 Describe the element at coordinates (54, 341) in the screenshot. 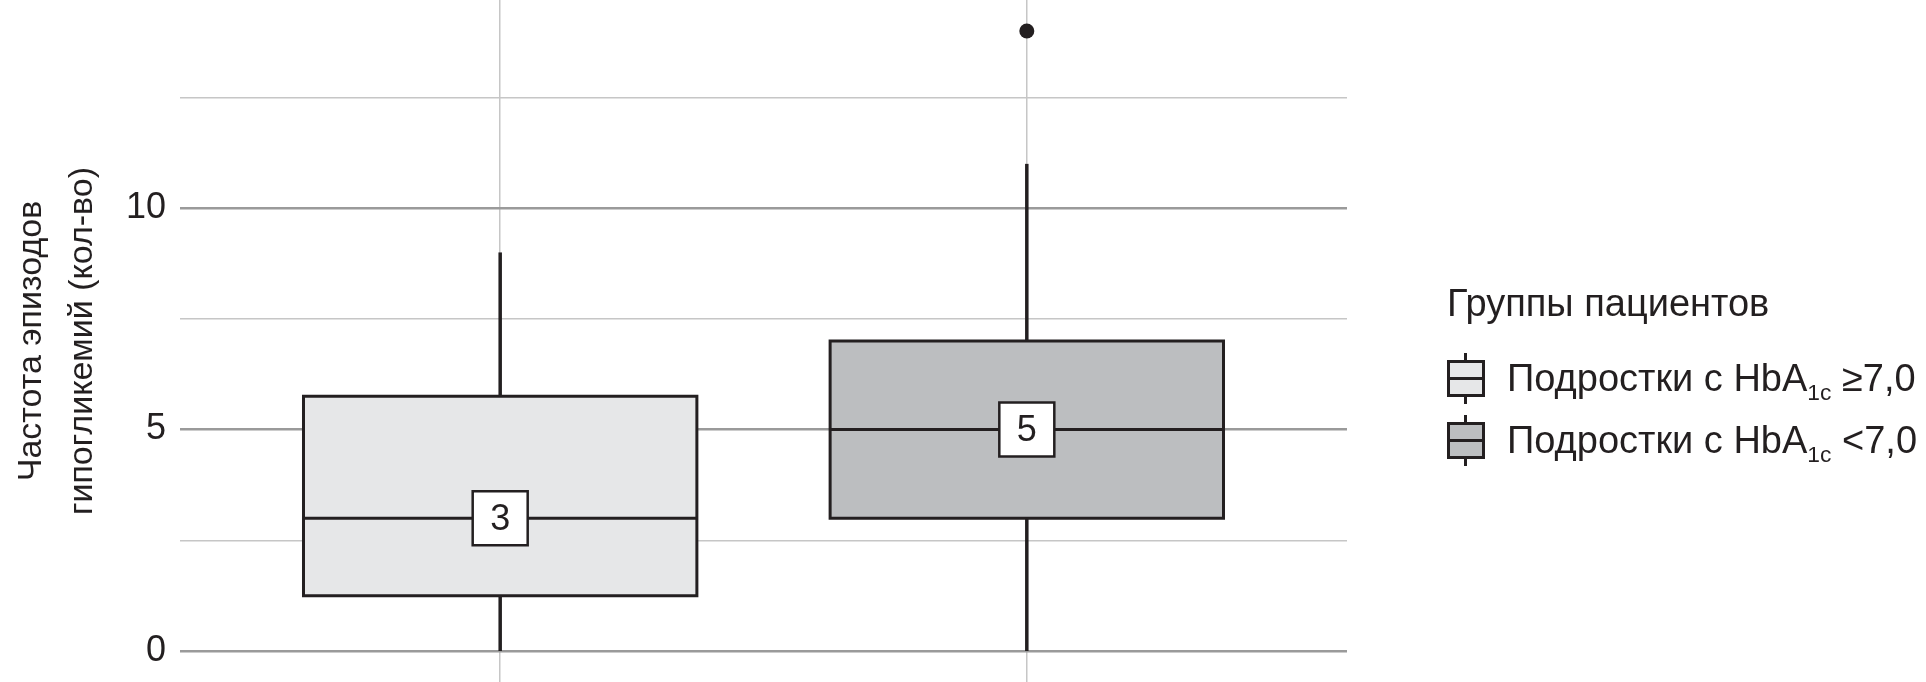

I see `y-axis-title: Частота эпизодов гипогликемий (кол-во)` at that location.